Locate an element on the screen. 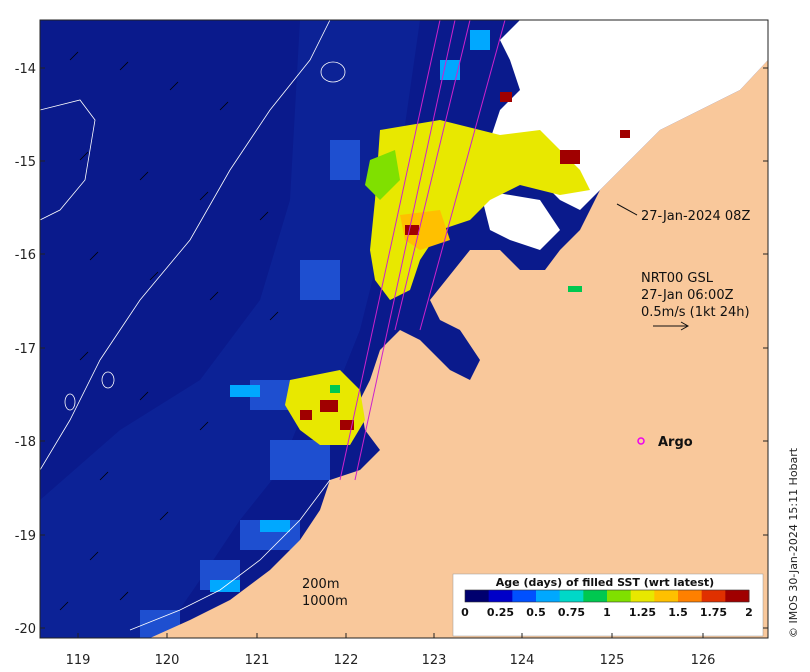  colorbar-tick-label: 0.5 is located at coordinates (536, 612).